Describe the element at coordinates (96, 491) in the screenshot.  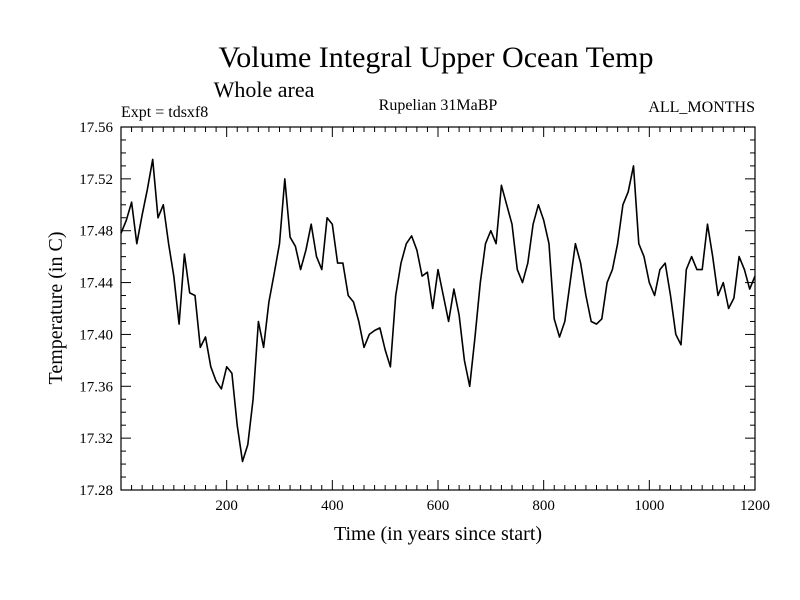
I see `y-tick-label: 17.28` at that location.